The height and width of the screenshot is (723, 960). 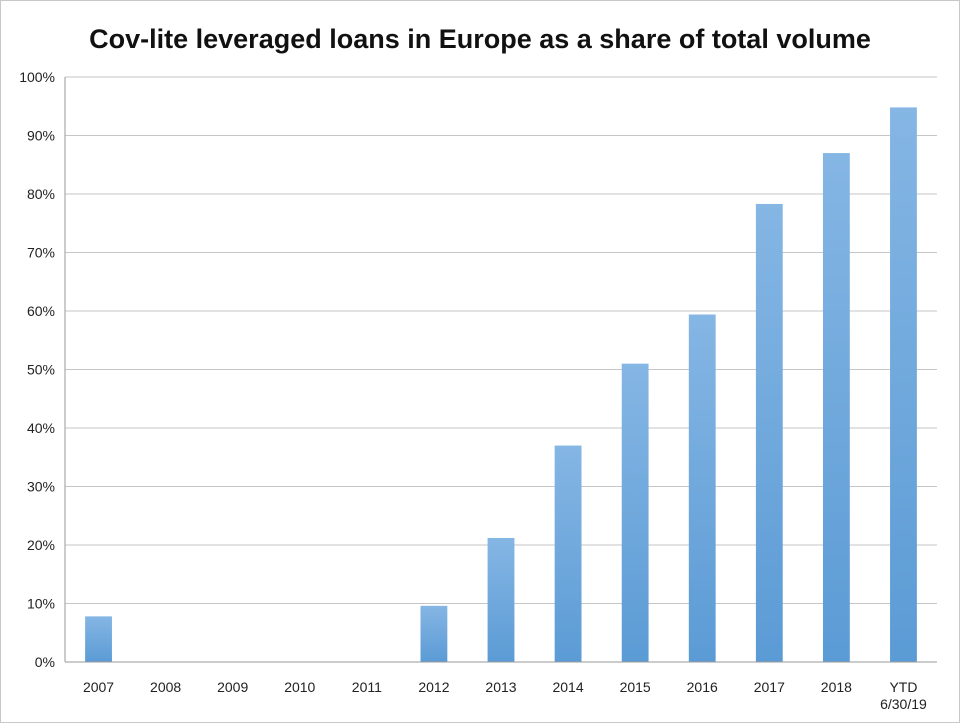 What do you see at coordinates (433, 687) in the screenshot?
I see `x-tick-label: 2012` at bounding box center [433, 687].